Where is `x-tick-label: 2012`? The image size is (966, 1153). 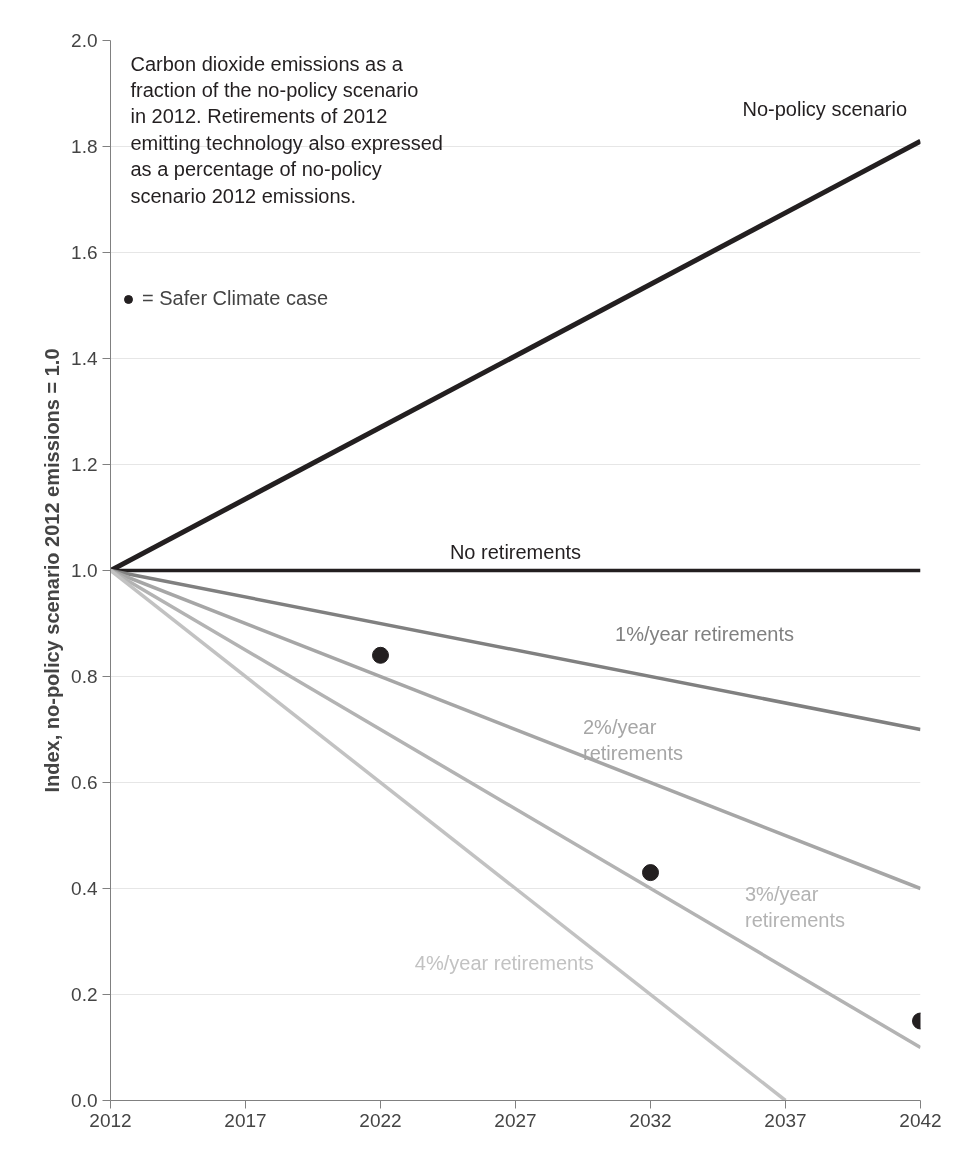 x-tick-label: 2012 is located at coordinates (110, 1120).